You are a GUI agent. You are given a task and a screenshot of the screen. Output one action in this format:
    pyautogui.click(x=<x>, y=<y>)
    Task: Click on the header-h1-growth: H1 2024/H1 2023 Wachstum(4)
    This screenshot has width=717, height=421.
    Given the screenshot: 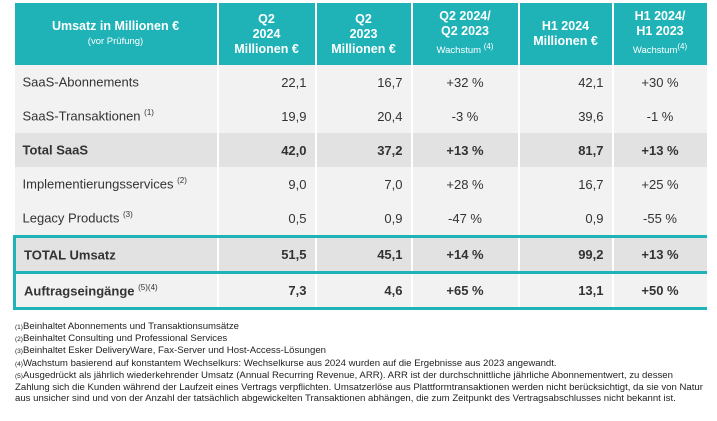 What is the action you would take?
    pyautogui.click(x=659, y=34)
    